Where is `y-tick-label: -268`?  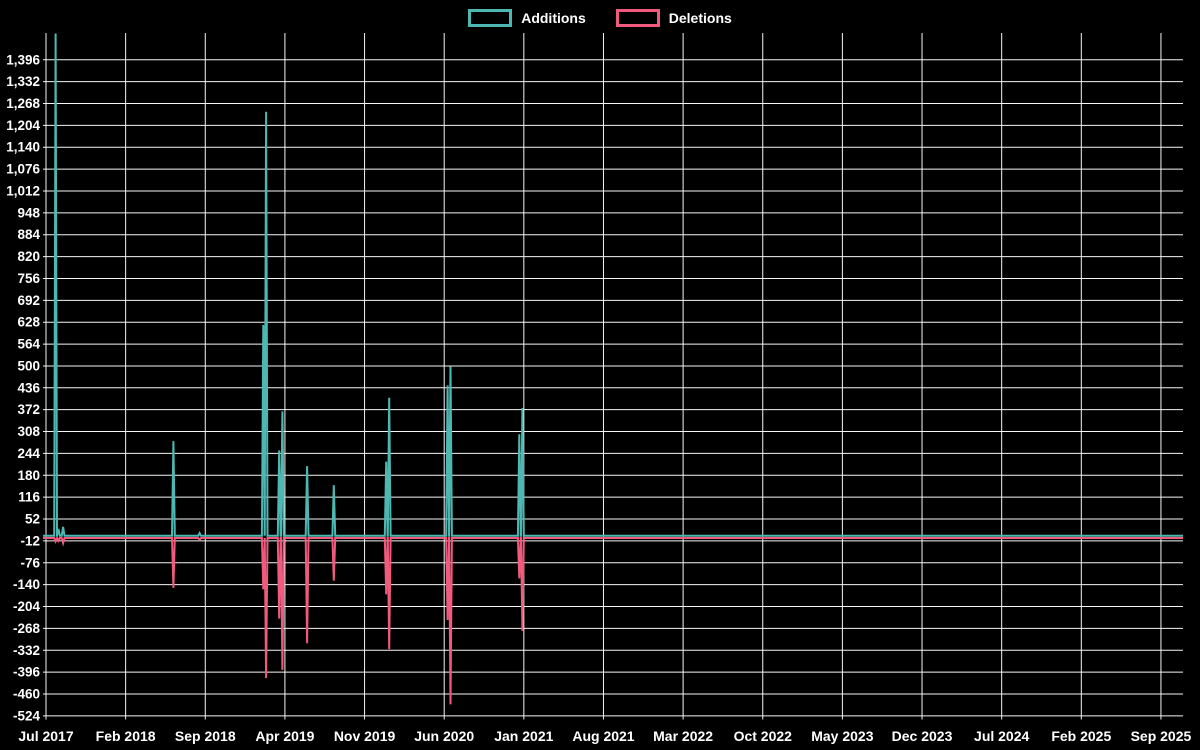
y-tick-label: -268 is located at coordinates (27, 628).